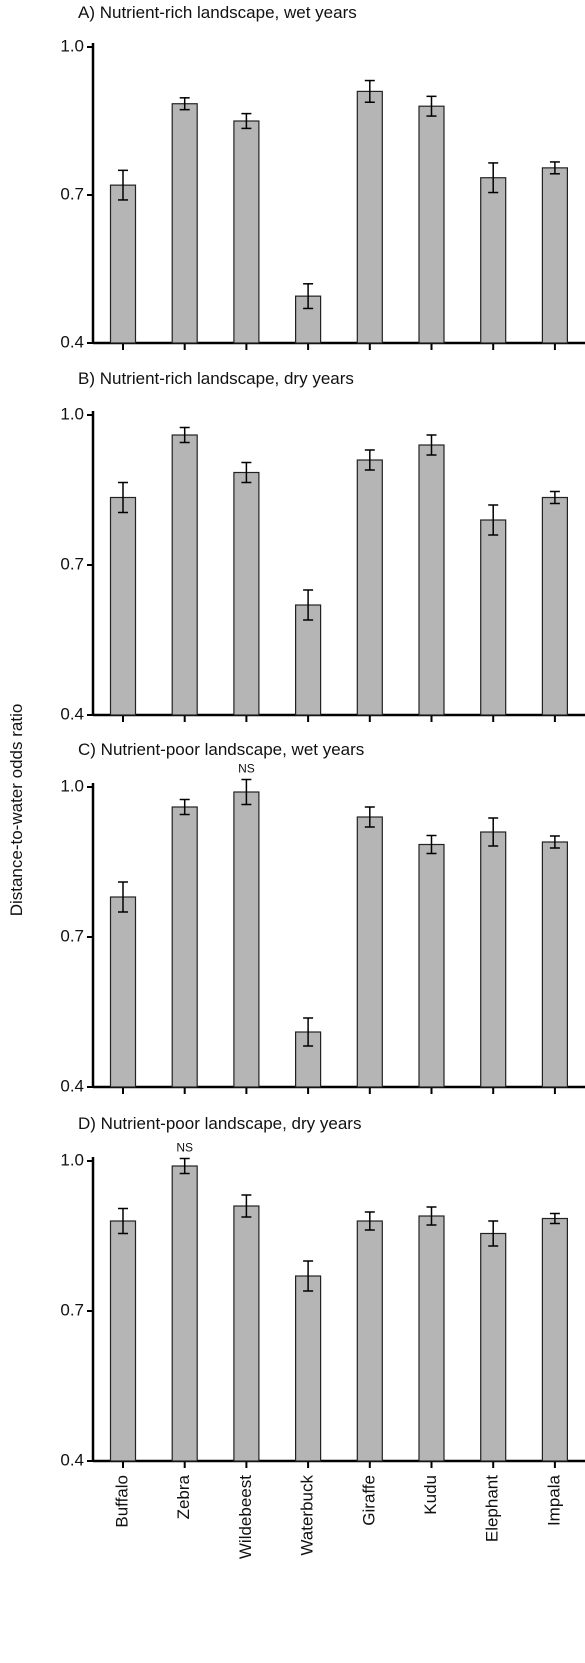 This screenshot has width=585, height=1663. I want to click on x-tick-label: Impala, so click(553, 1500).